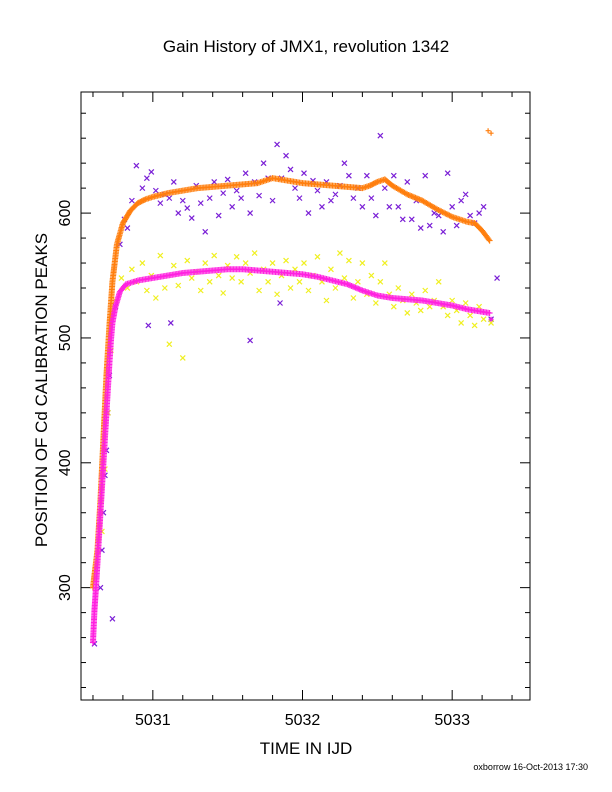 Image resolution: width=612 pixels, height=792 pixels. Describe the element at coordinates (65, 587) in the screenshot. I see `y-tick-label: 300` at that location.